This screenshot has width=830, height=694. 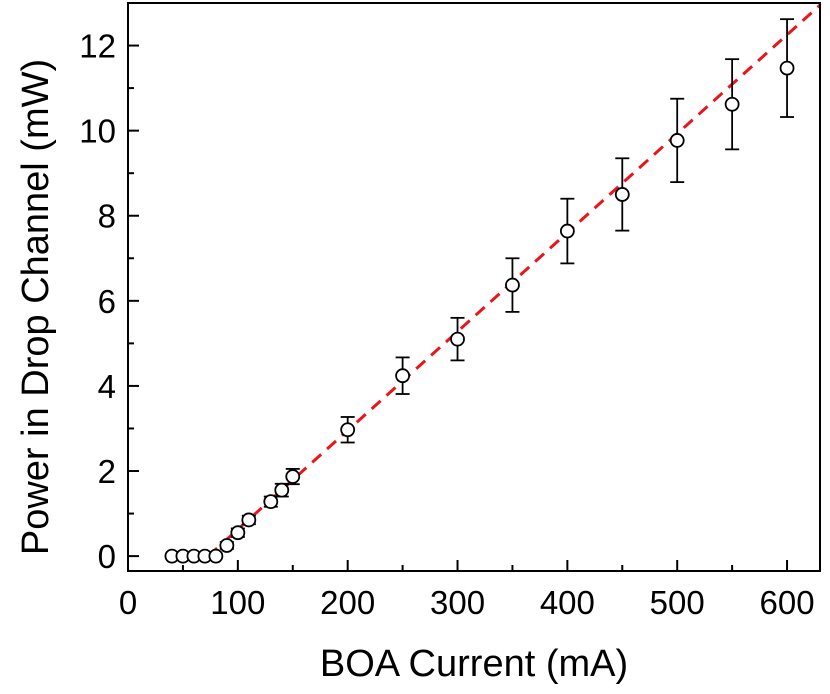 What do you see at coordinates (107, 301) in the screenshot?
I see `y-tick-label: 6` at bounding box center [107, 301].